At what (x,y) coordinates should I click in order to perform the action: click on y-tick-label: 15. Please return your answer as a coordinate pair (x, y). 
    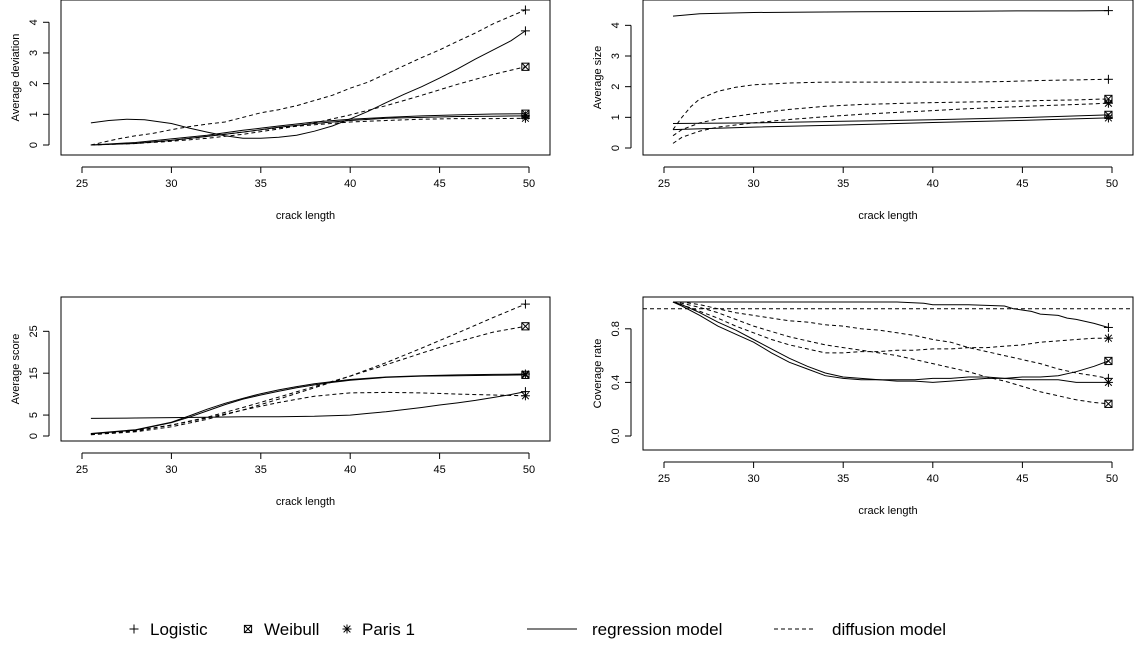
    Looking at the image, I should click on (34, 373).